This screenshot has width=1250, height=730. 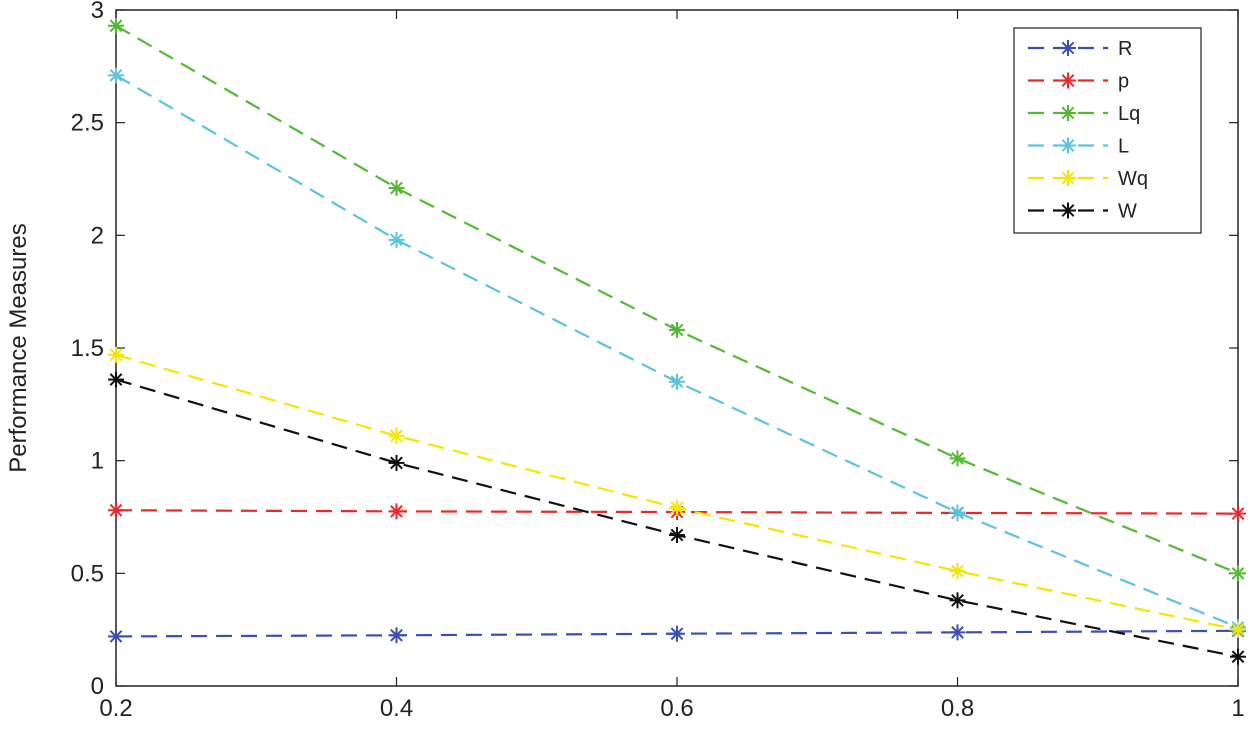 I want to click on y-tick-label: 1, so click(x=97, y=461).